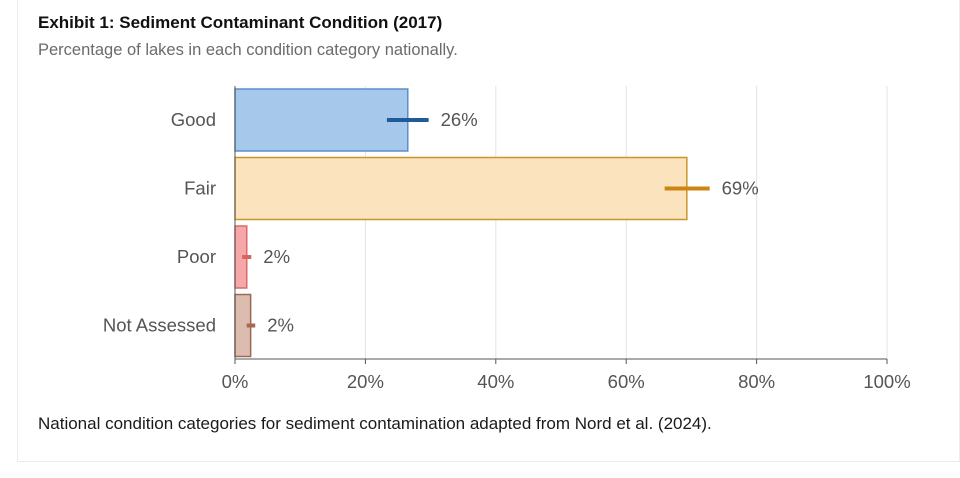 The height and width of the screenshot is (478, 960). Describe the element at coordinates (886, 381) in the screenshot. I see `x-tick-label: 100%` at that location.